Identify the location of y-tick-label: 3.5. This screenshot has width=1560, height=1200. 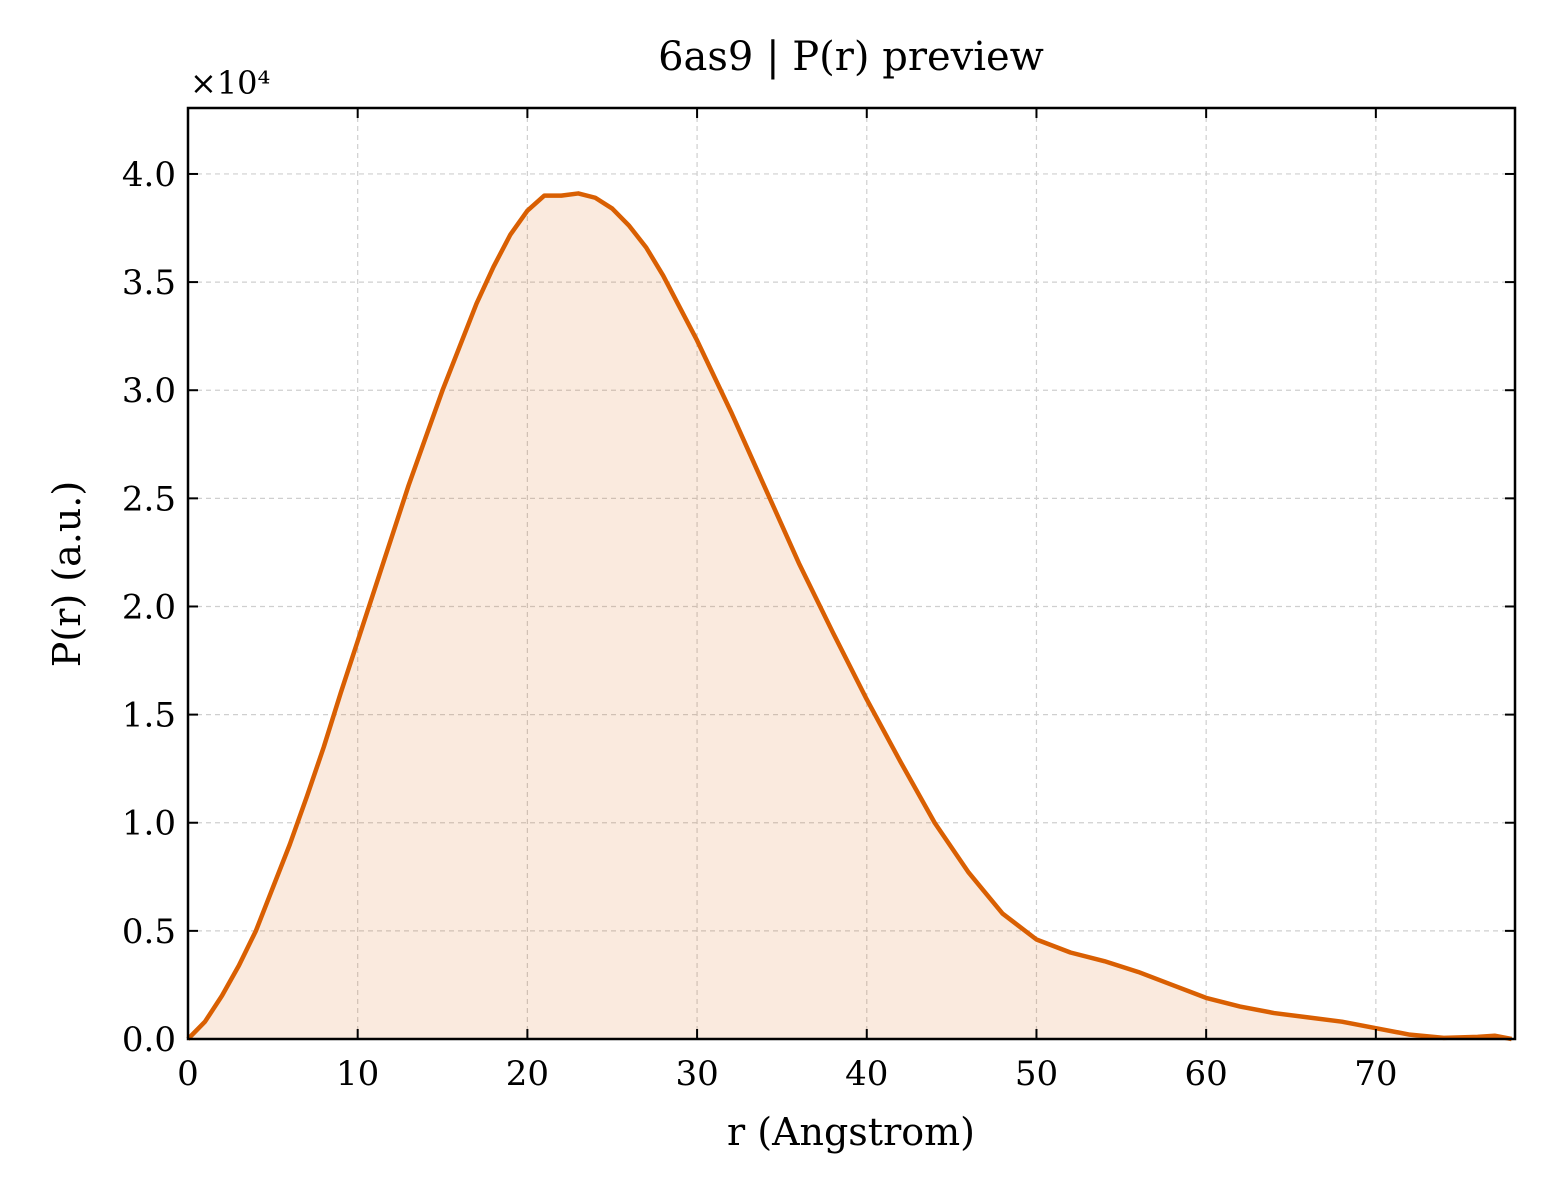
(149, 283).